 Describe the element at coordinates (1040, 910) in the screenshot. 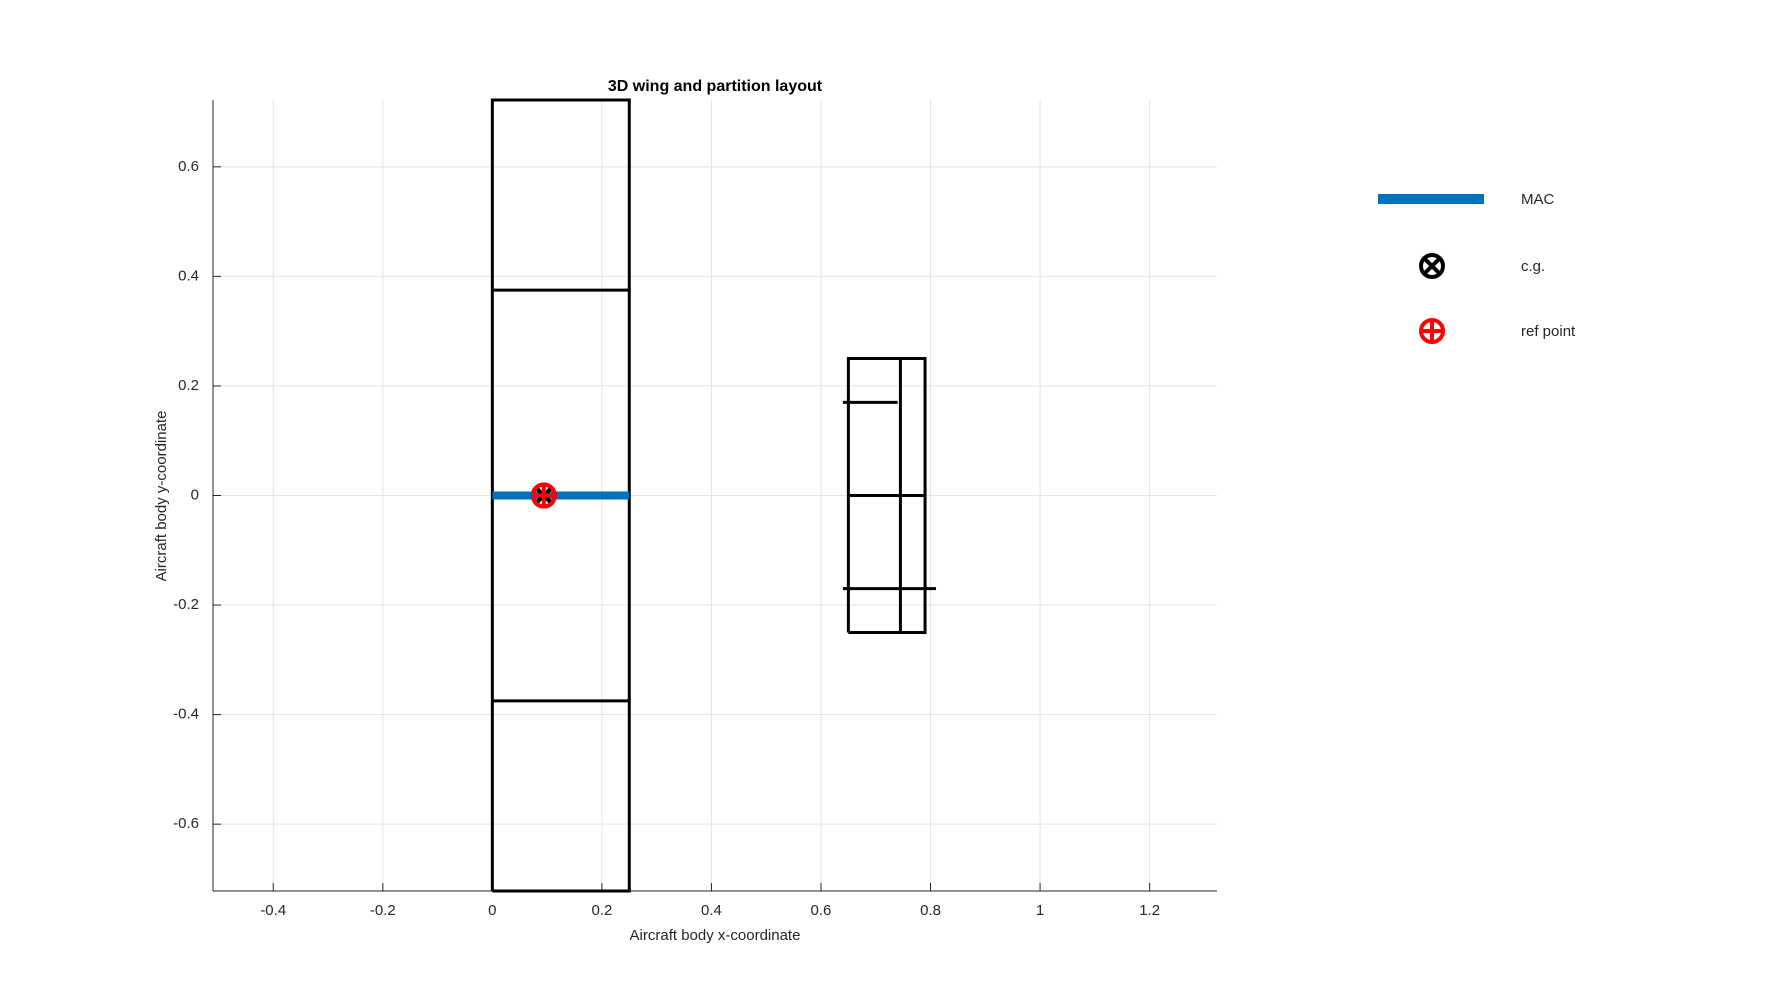

I see `x-tick-label: 1` at that location.